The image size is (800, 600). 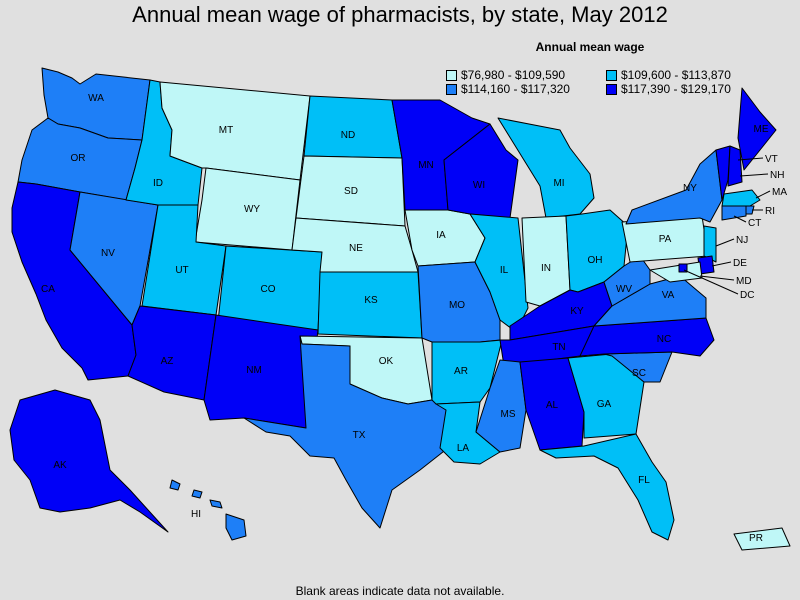 What do you see at coordinates (741, 198) in the screenshot?
I see `state-ma` at bounding box center [741, 198].